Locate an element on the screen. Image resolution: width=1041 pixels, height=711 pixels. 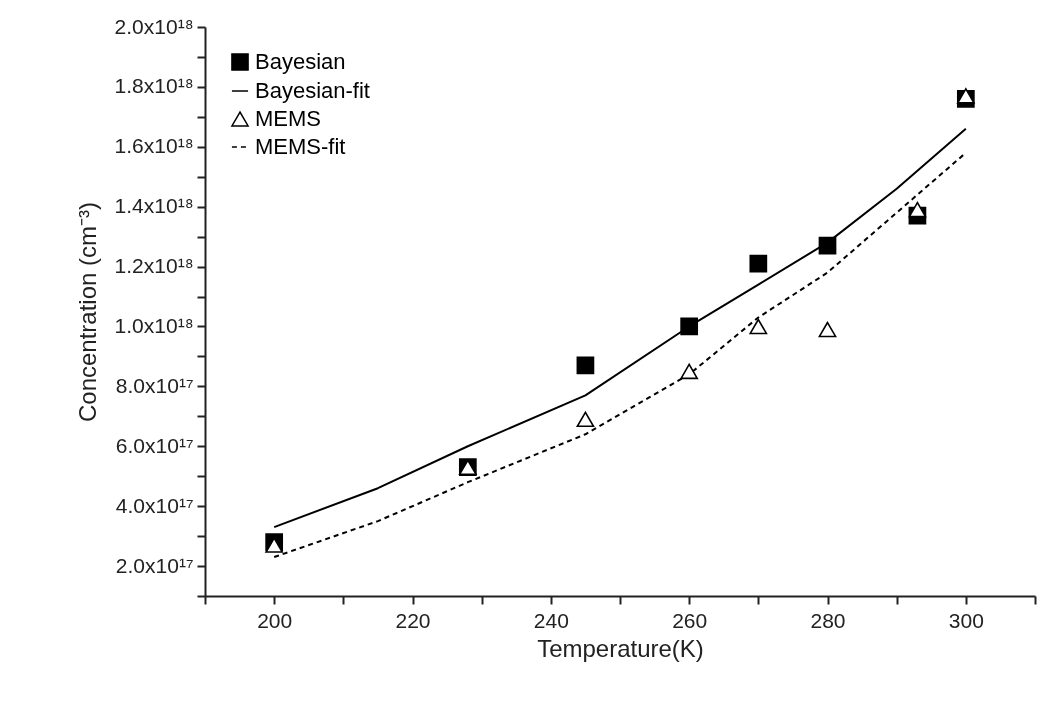
x-tick-label: 200 is located at coordinates (275, 620).